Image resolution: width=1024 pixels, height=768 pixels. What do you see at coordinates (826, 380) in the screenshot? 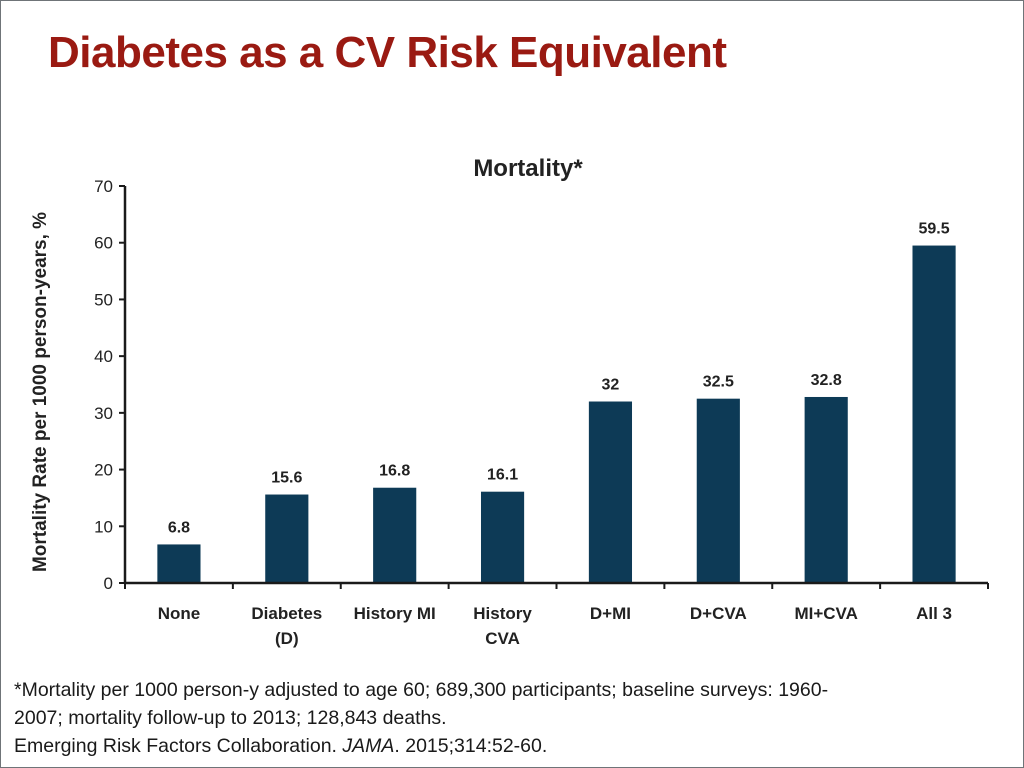
I see `data-label: 32.8` at bounding box center [826, 380].